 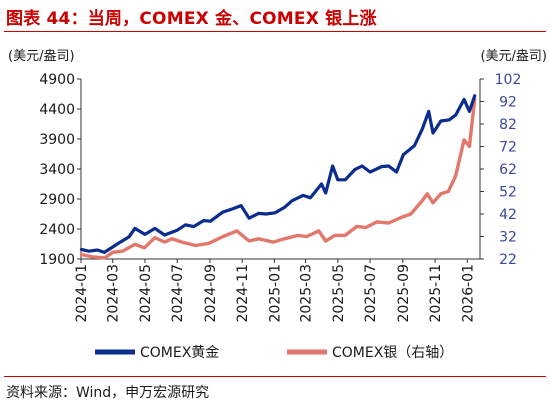 What do you see at coordinates (57, 170) in the screenshot?
I see `left-tick-label: 3400` at bounding box center [57, 170].